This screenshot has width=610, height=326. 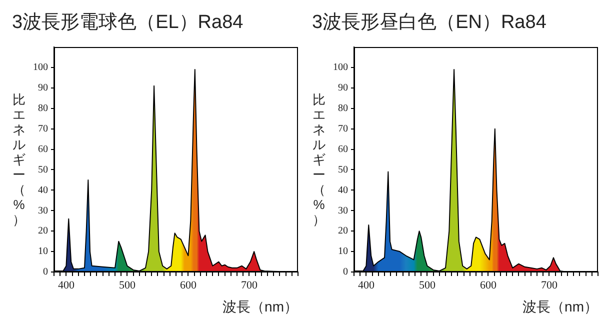 What do you see at coordinates (127, 23) in the screenshot?
I see `chart-title: 3波長形電球色（EL）Ra84` at bounding box center [127, 23].